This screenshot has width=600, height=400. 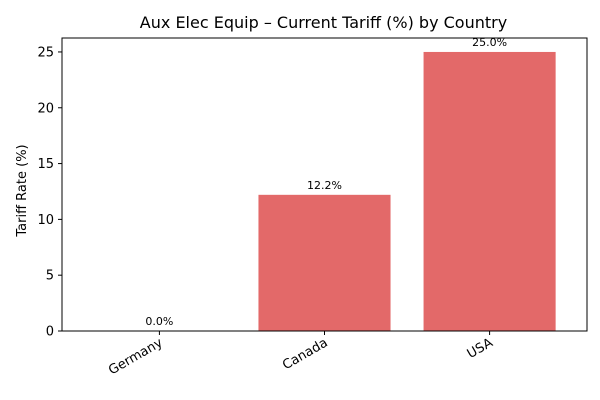 I want to click on x-tick-label-canada: Canada, so click(x=305, y=354).